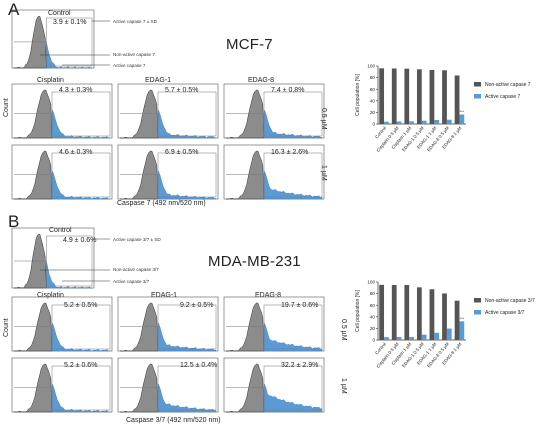  What do you see at coordinates (358, 95) in the screenshot?
I see `bar-a-ylabel: Cell population [%]` at bounding box center [358, 95].